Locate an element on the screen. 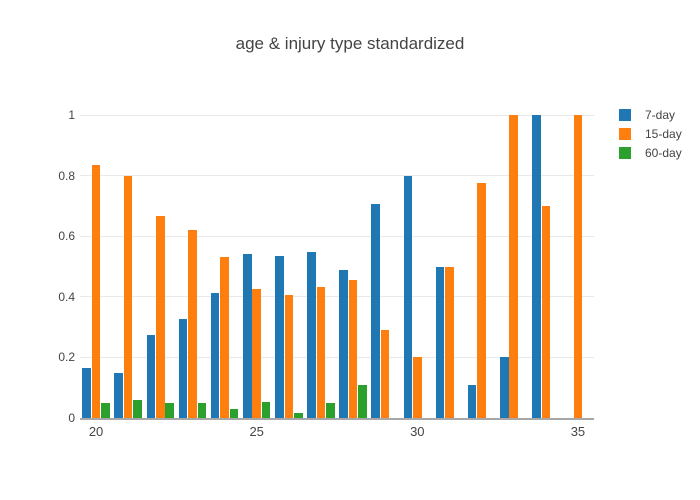 This screenshot has height=500, width=700. x-tick-label-25: 25 is located at coordinates (256, 431).